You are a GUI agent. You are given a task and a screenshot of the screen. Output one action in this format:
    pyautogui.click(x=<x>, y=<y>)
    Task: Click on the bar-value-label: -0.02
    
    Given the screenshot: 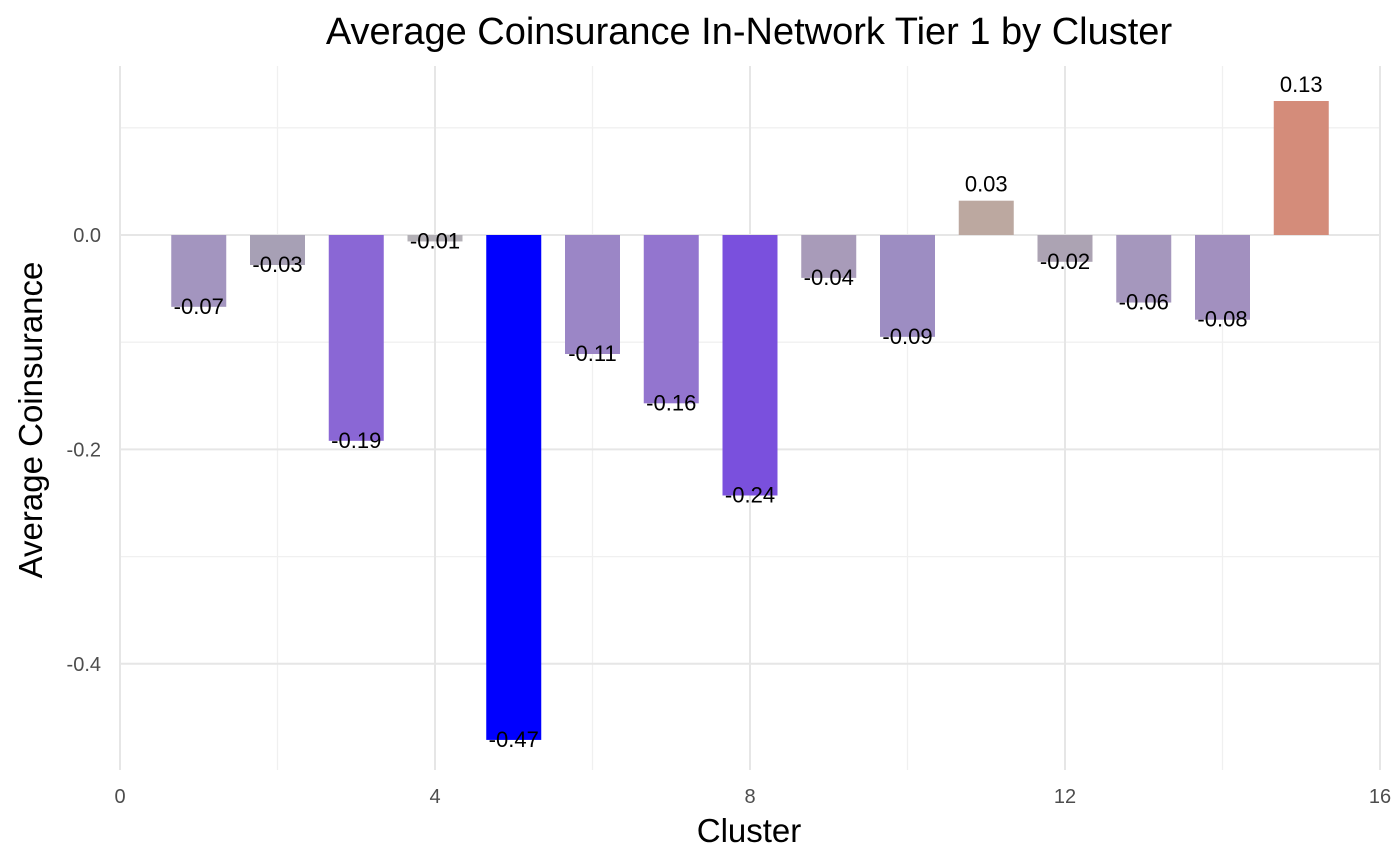 What is the action you would take?
    pyautogui.click(x=1065, y=261)
    